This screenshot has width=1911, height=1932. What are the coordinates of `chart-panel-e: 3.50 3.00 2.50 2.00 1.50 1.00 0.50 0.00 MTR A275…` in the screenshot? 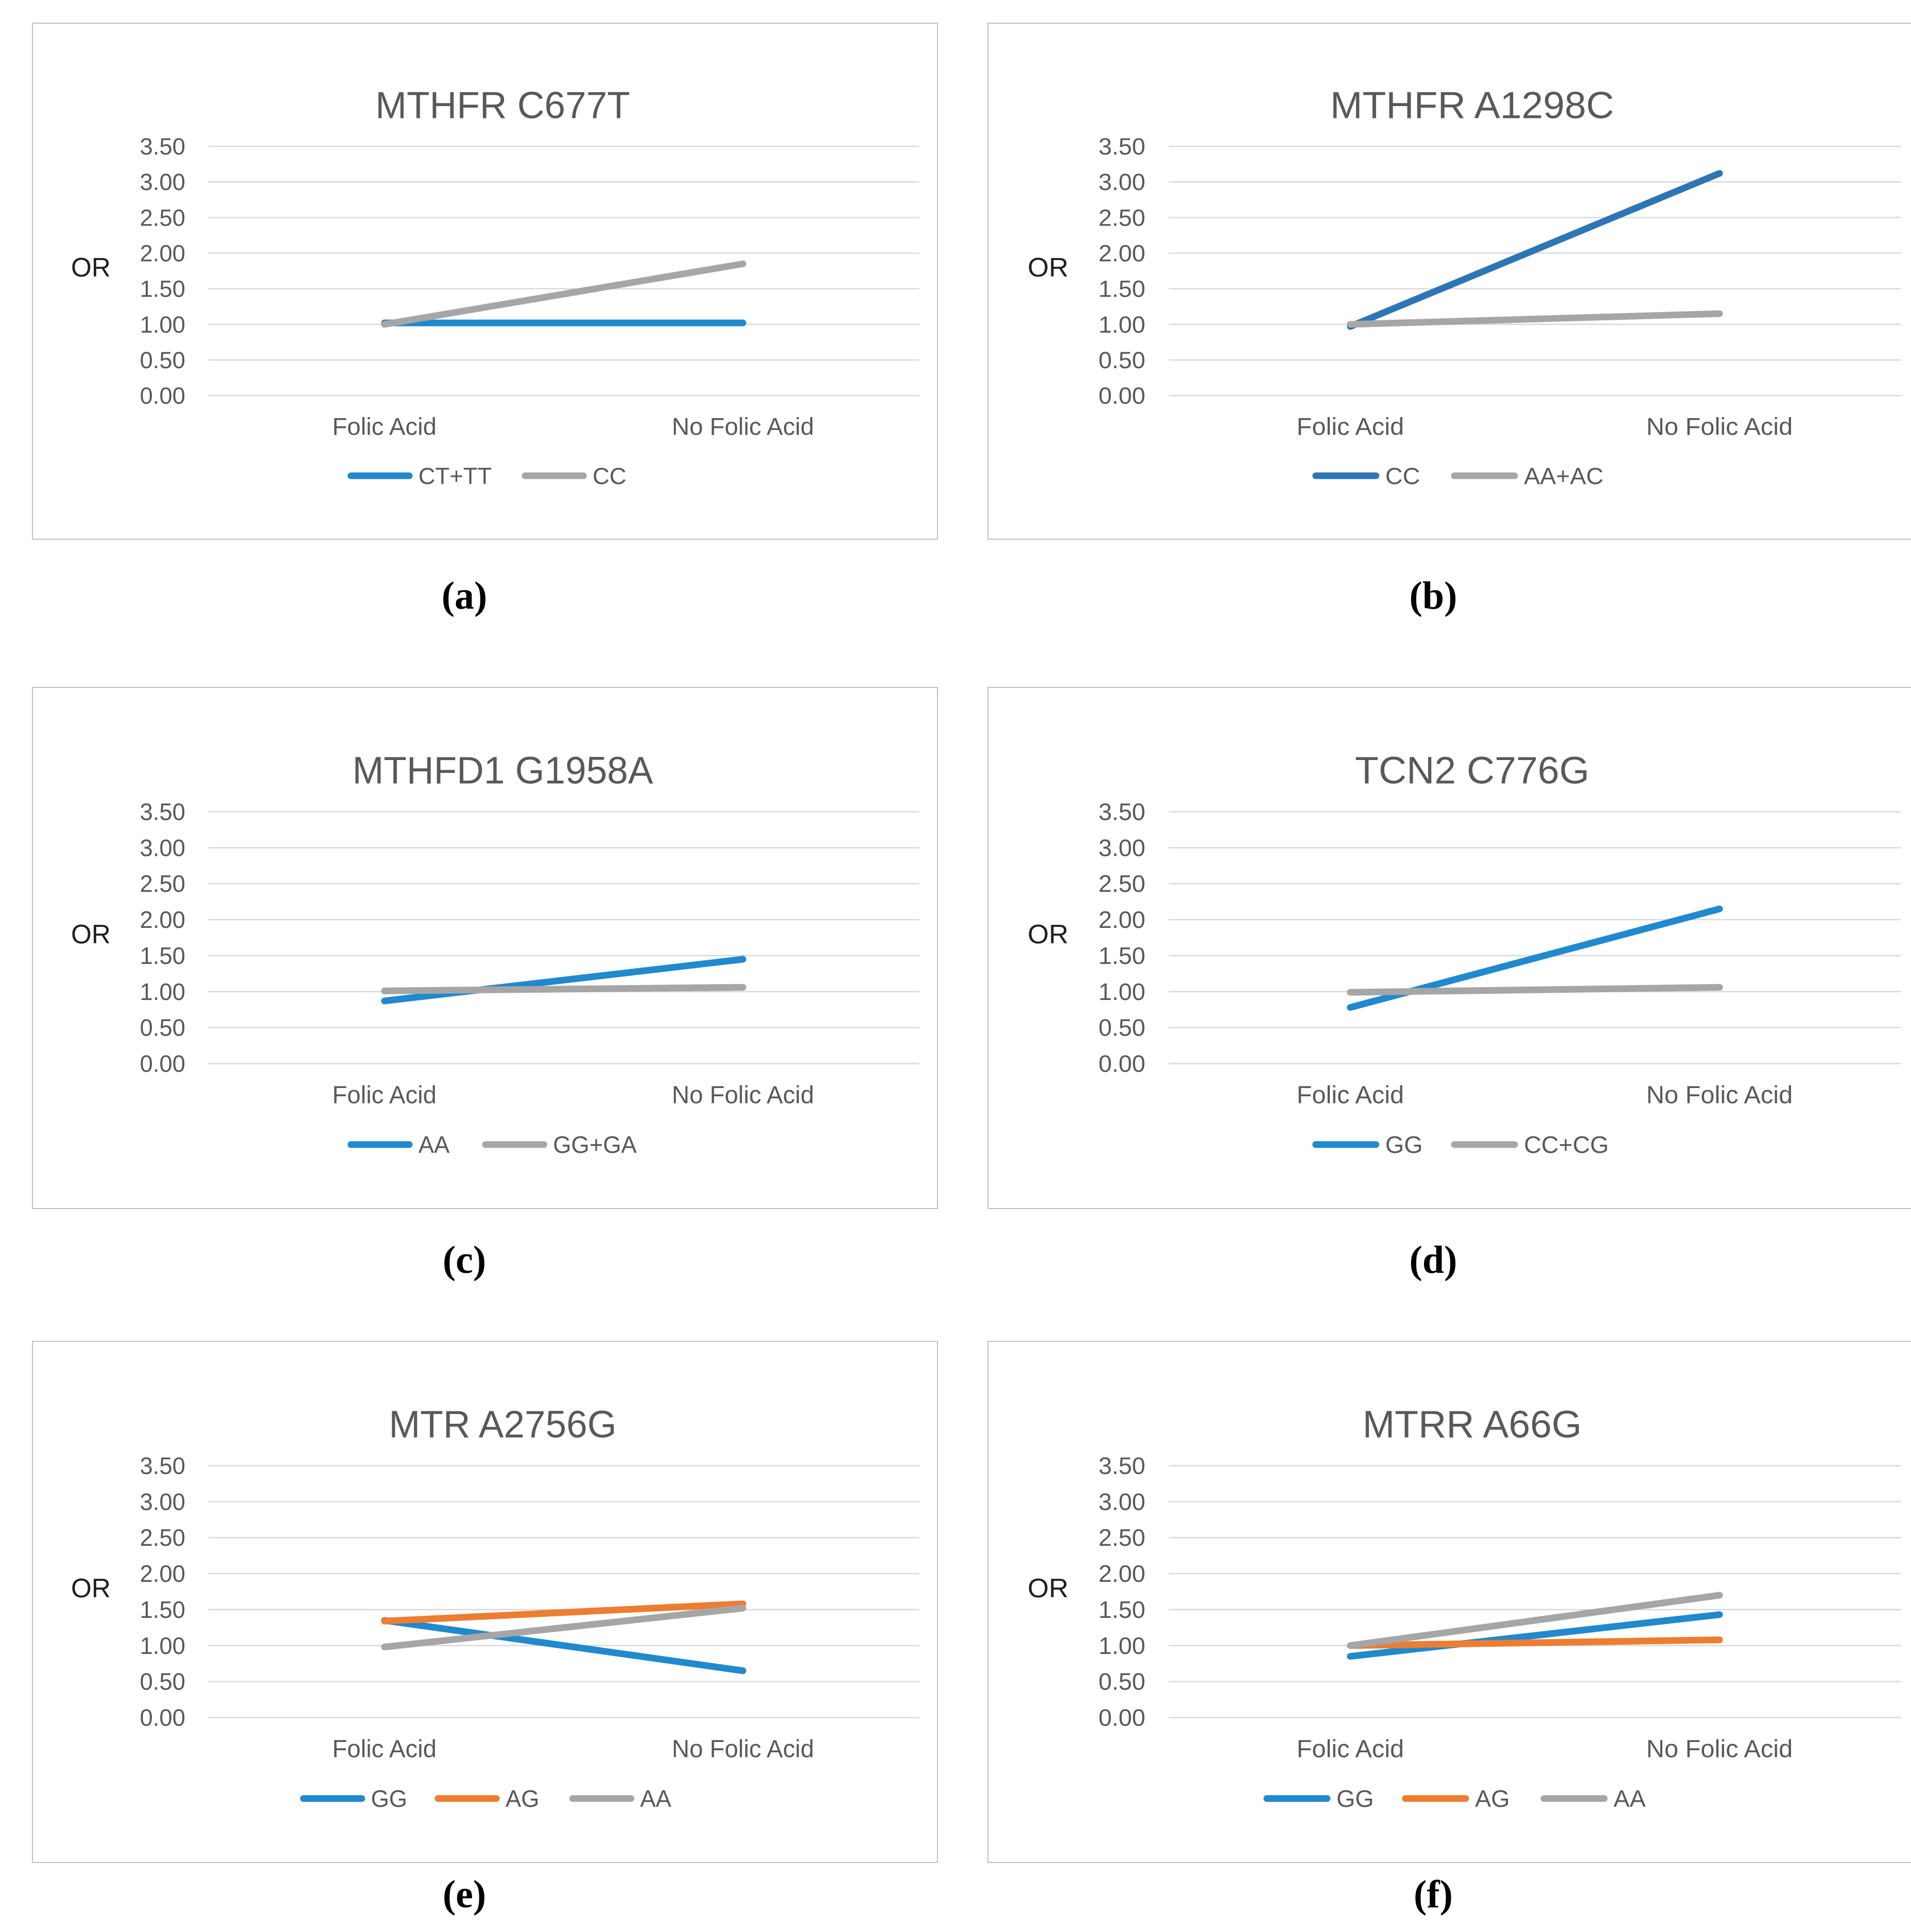 It's located at (485, 1602).